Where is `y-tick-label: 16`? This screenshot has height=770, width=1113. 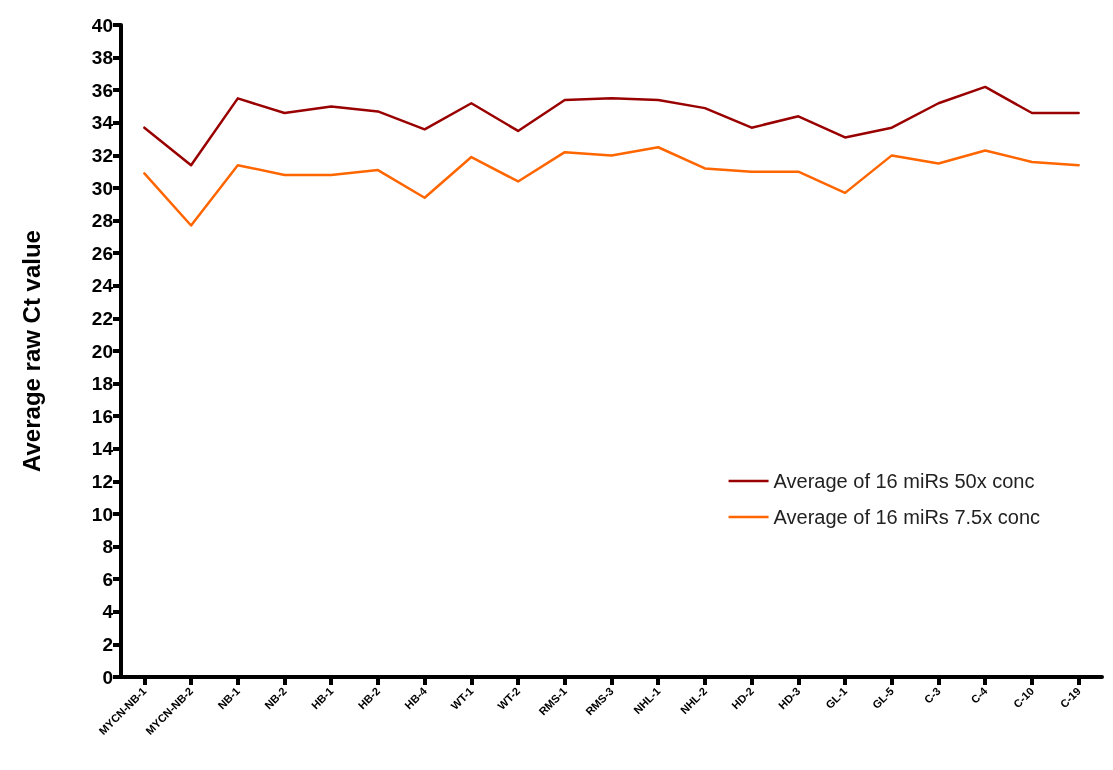 y-tick-label: 16 is located at coordinates (102, 416).